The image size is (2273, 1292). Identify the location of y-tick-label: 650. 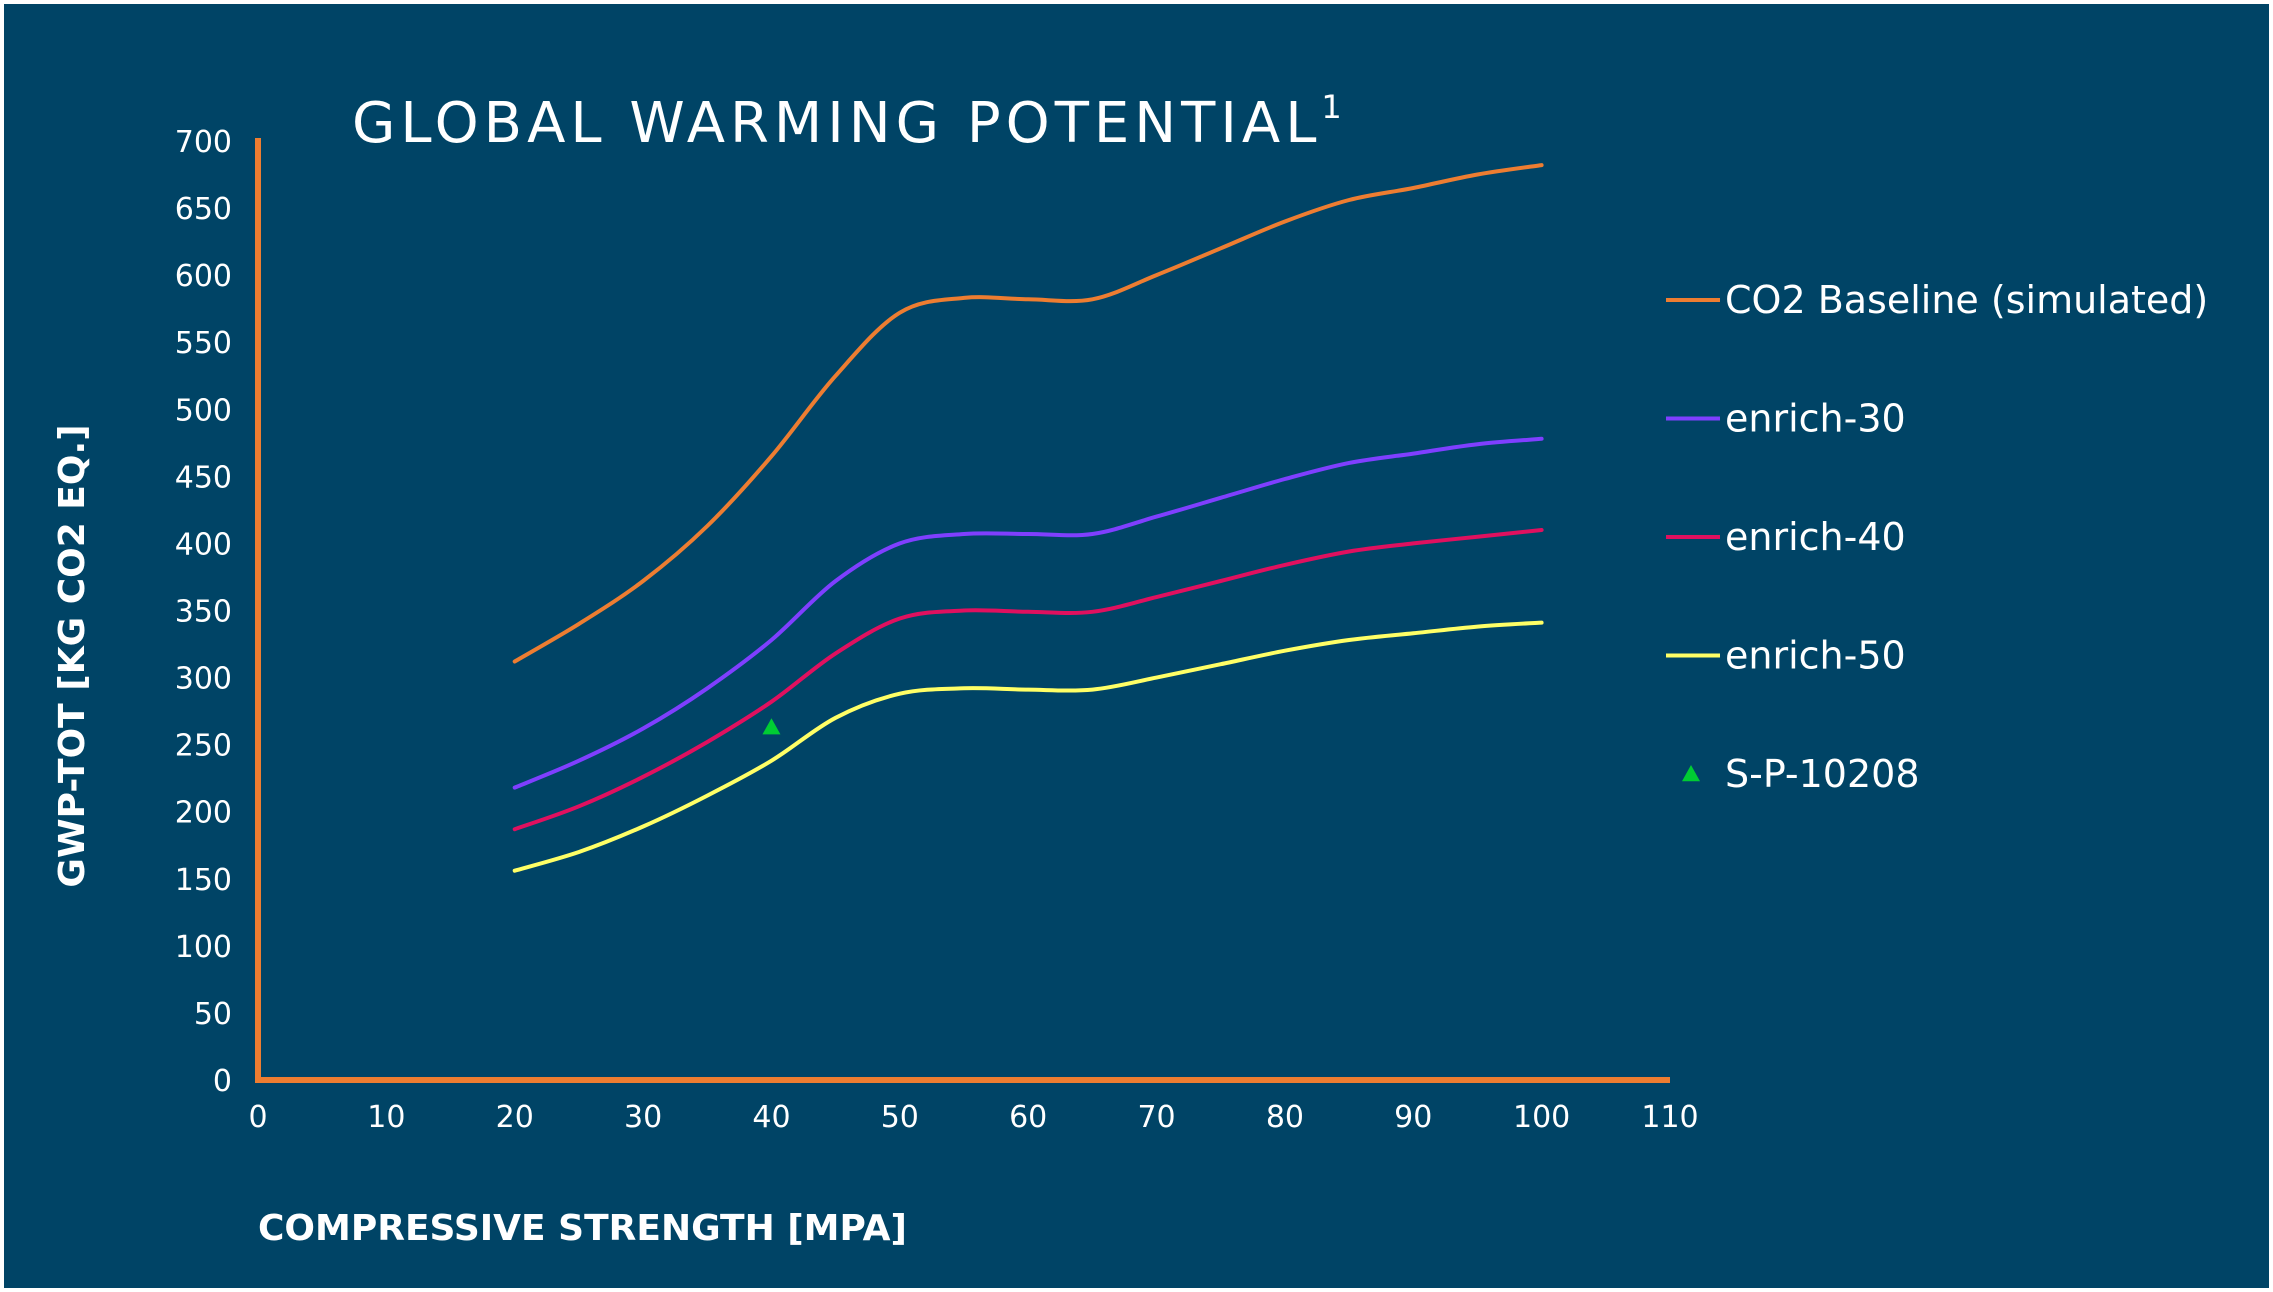
(203, 209).